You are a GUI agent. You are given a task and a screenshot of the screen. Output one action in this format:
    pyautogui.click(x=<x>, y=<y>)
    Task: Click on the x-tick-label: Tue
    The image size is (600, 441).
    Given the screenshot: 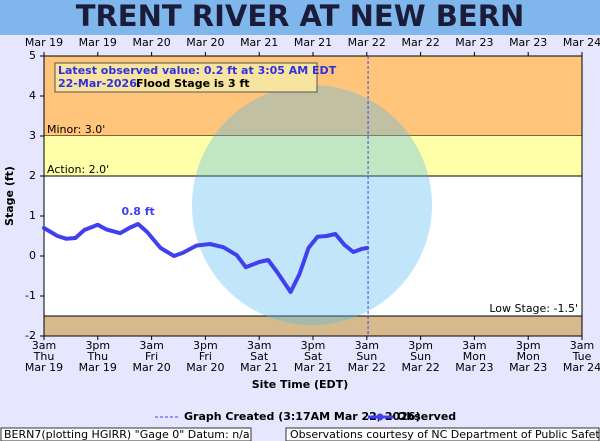 What is the action you would take?
    pyautogui.click(x=582, y=356)
    